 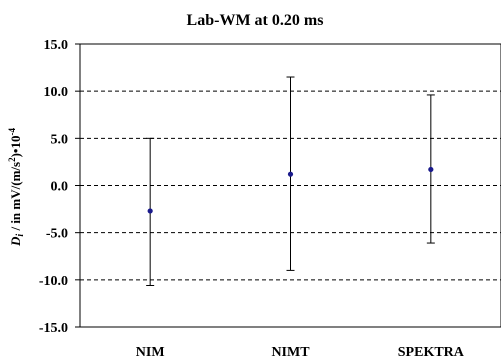 What do you see at coordinates (15, 147) in the screenshot?
I see `y-axis-label-text2: )•10` at bounding box center [15, 147].